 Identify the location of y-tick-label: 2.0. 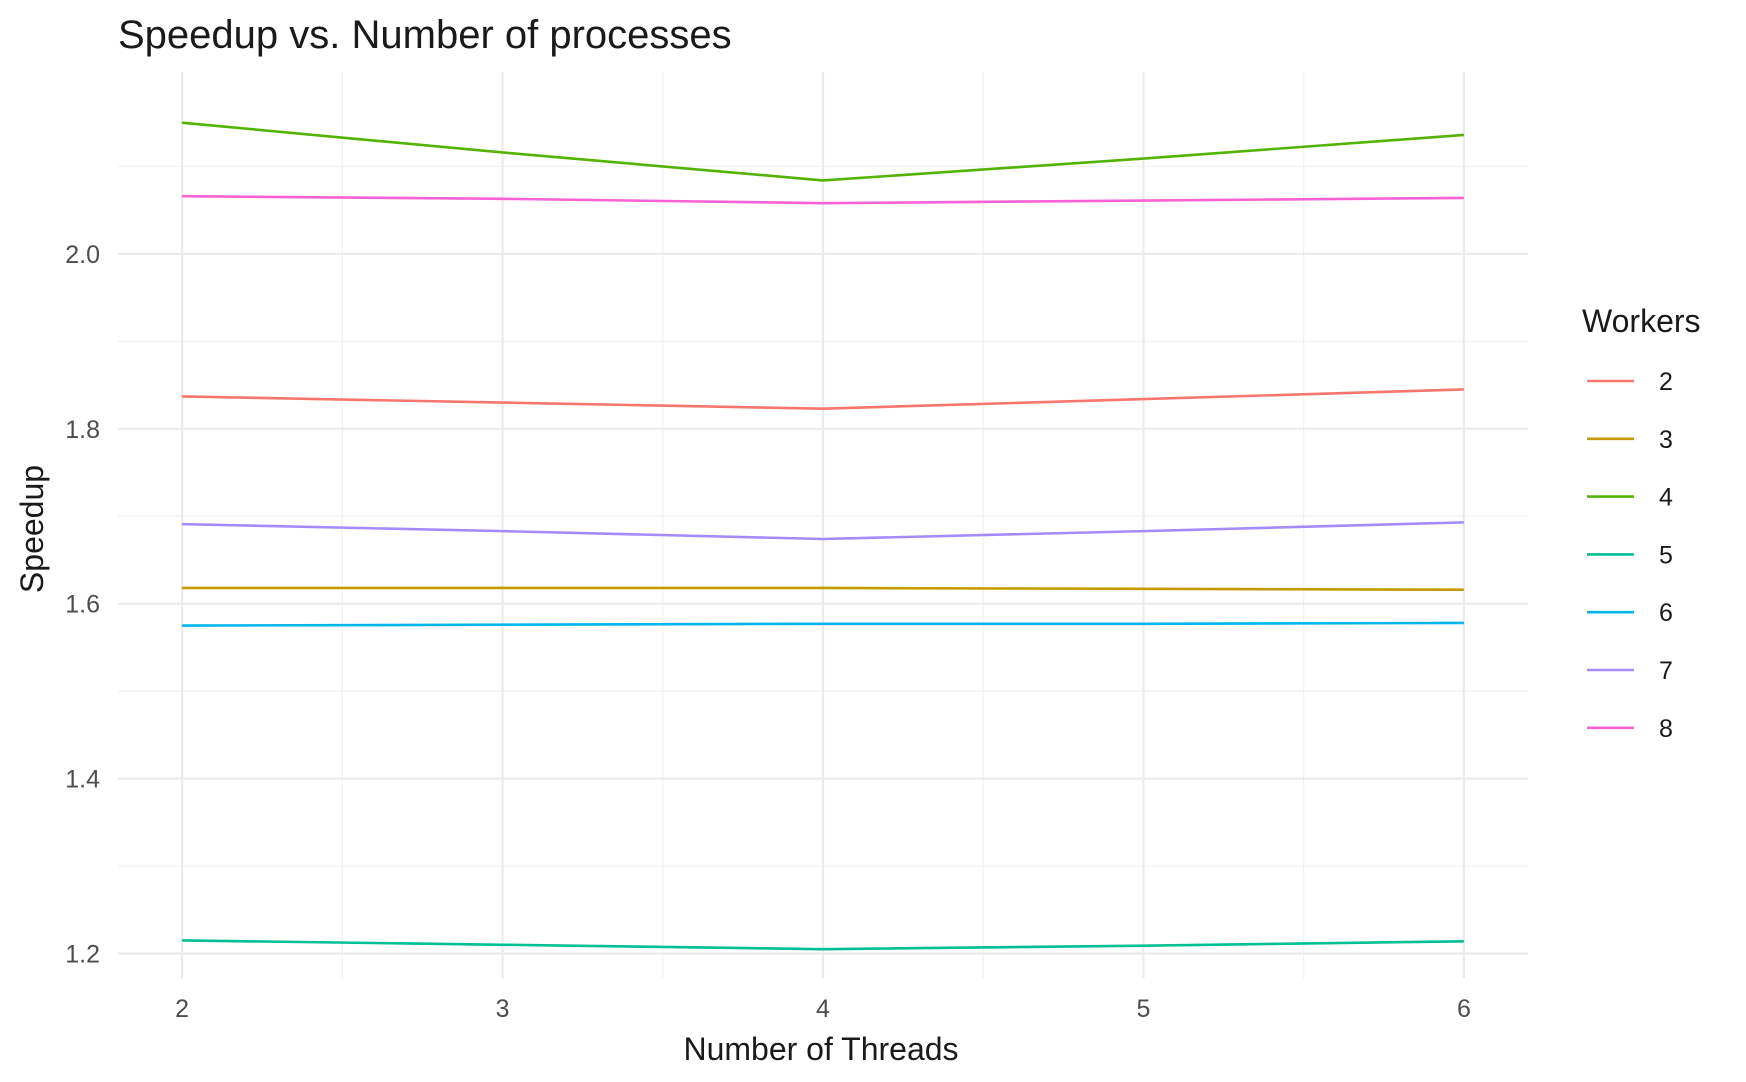
(82, 255).